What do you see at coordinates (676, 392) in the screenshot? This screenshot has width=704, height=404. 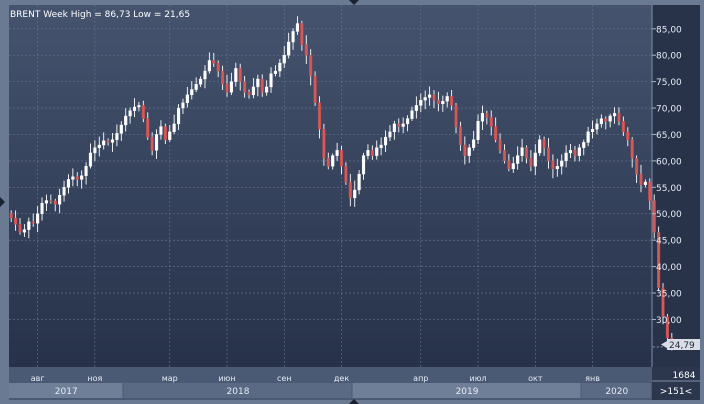 I see `scroll-indicator: >151<` at bounding box center [676, 392].